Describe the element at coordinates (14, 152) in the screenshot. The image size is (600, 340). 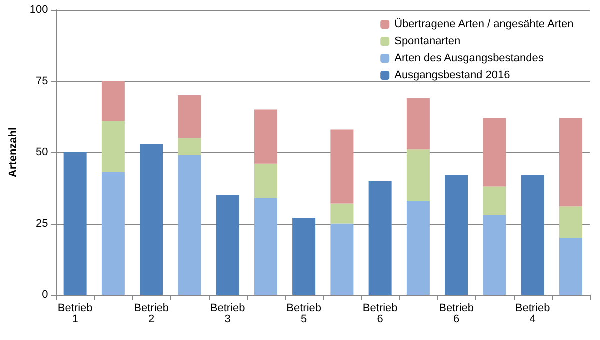
I see `y-axis-title: Artenzahl` at that location.